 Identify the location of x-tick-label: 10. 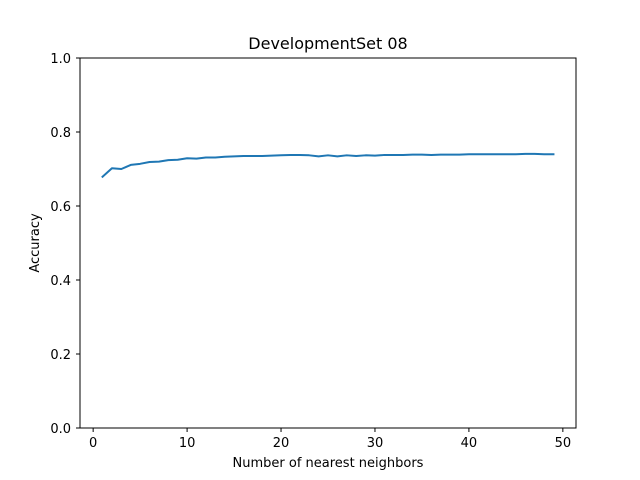
(187, 443).